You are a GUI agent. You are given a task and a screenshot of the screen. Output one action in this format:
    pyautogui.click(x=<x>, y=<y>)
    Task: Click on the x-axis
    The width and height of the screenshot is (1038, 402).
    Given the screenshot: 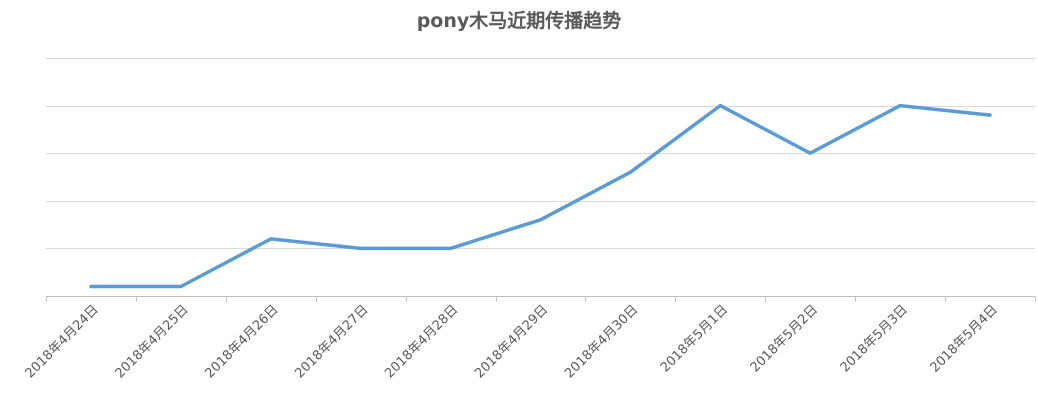 What is the action you would take?
    pyautogui.click(x=541, y=299)
    